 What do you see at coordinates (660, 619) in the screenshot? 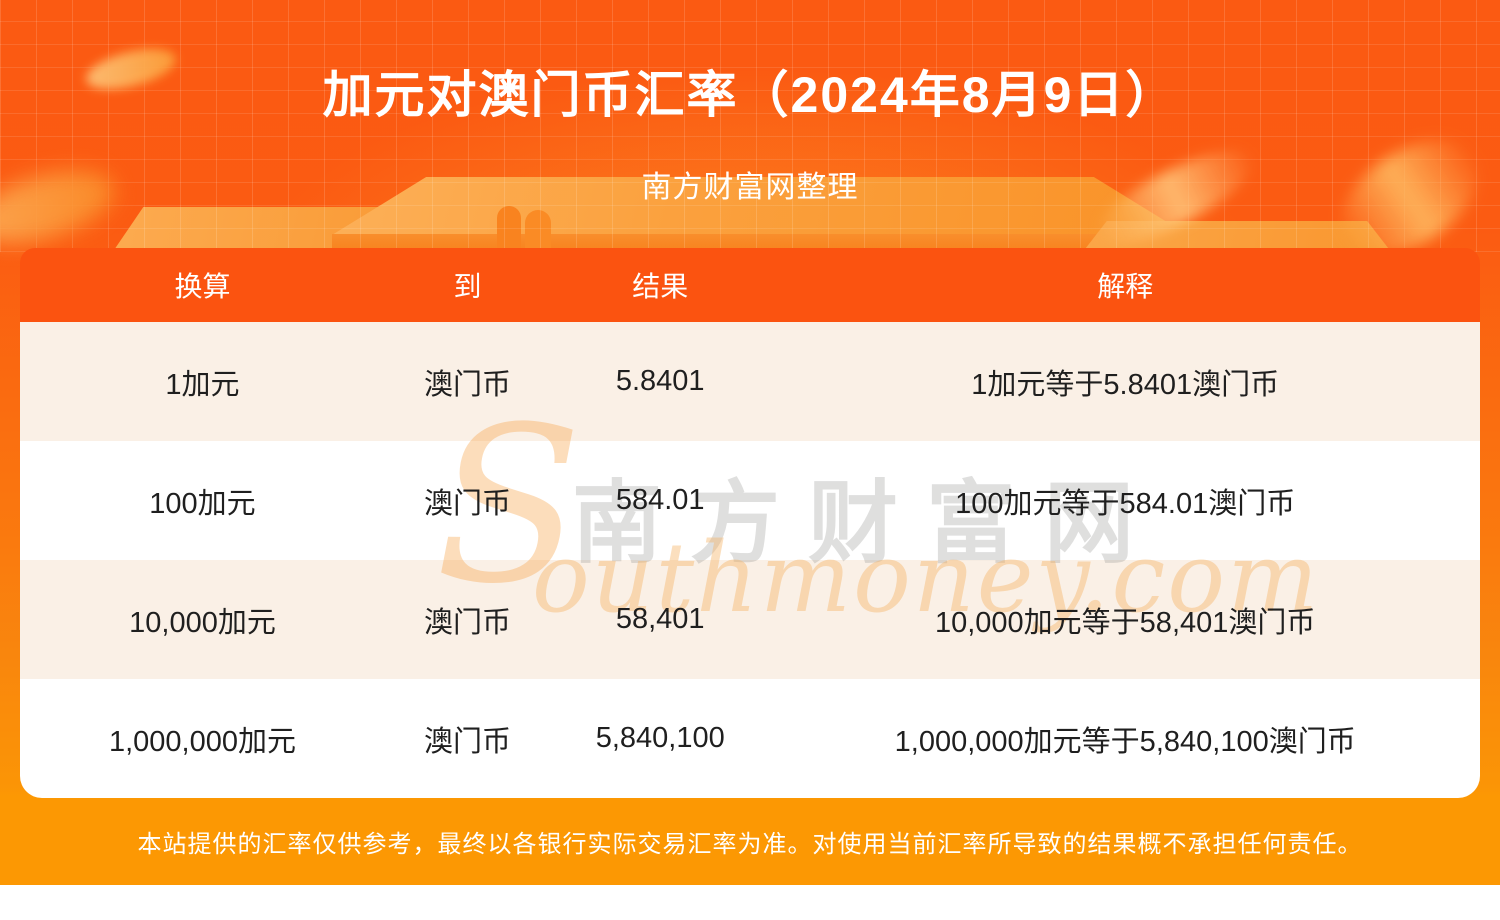
I see `cell-result: 58,401` at bounding box center [660, 619].